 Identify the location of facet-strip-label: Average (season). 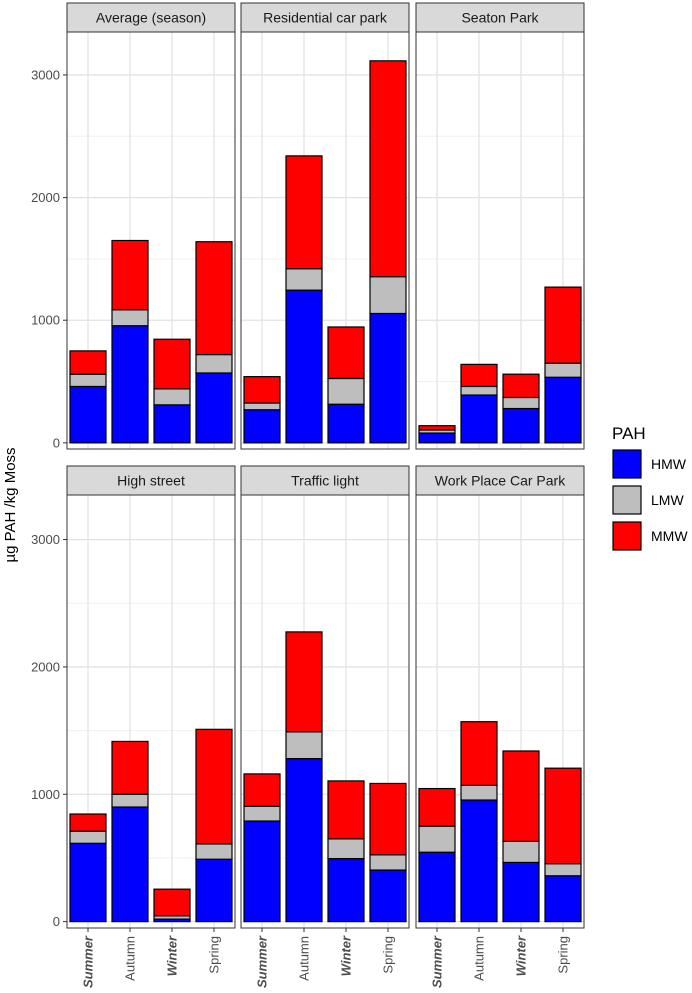
(151, 18).